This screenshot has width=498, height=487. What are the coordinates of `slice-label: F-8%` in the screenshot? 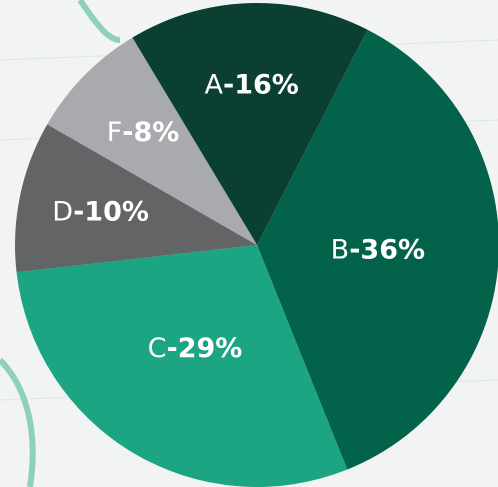 It's located at (143, 132).